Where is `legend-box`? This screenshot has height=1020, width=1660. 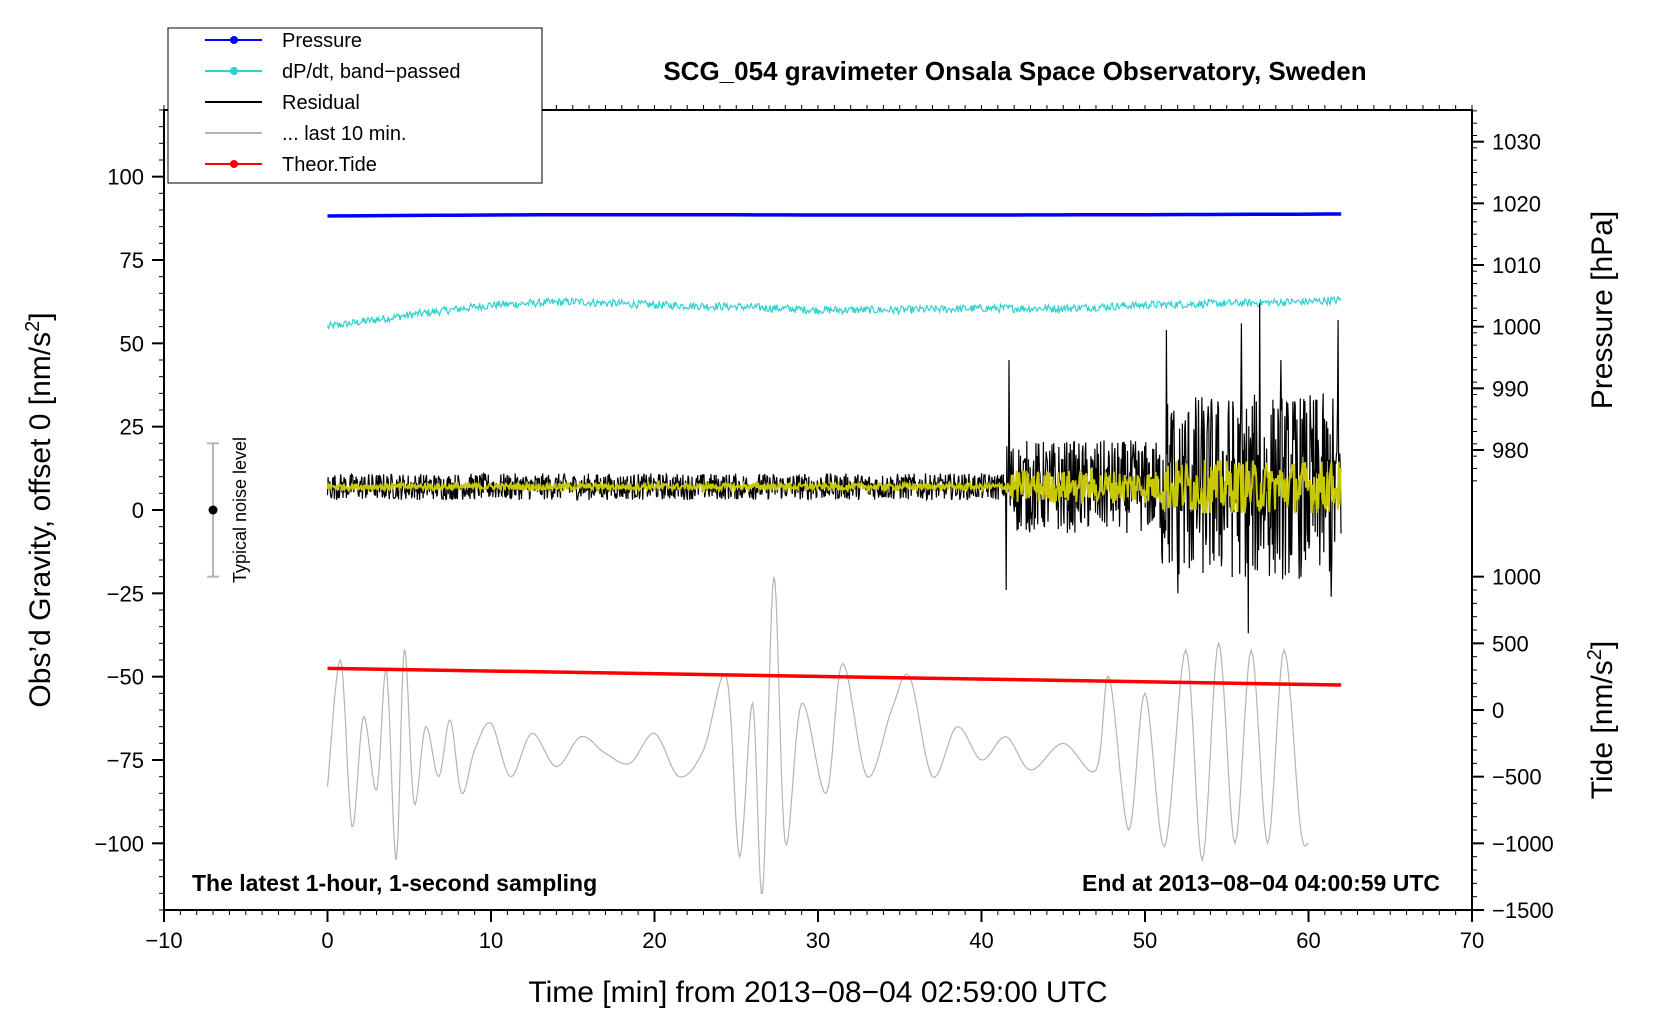 legend-box is located at coordinates (355, 105).